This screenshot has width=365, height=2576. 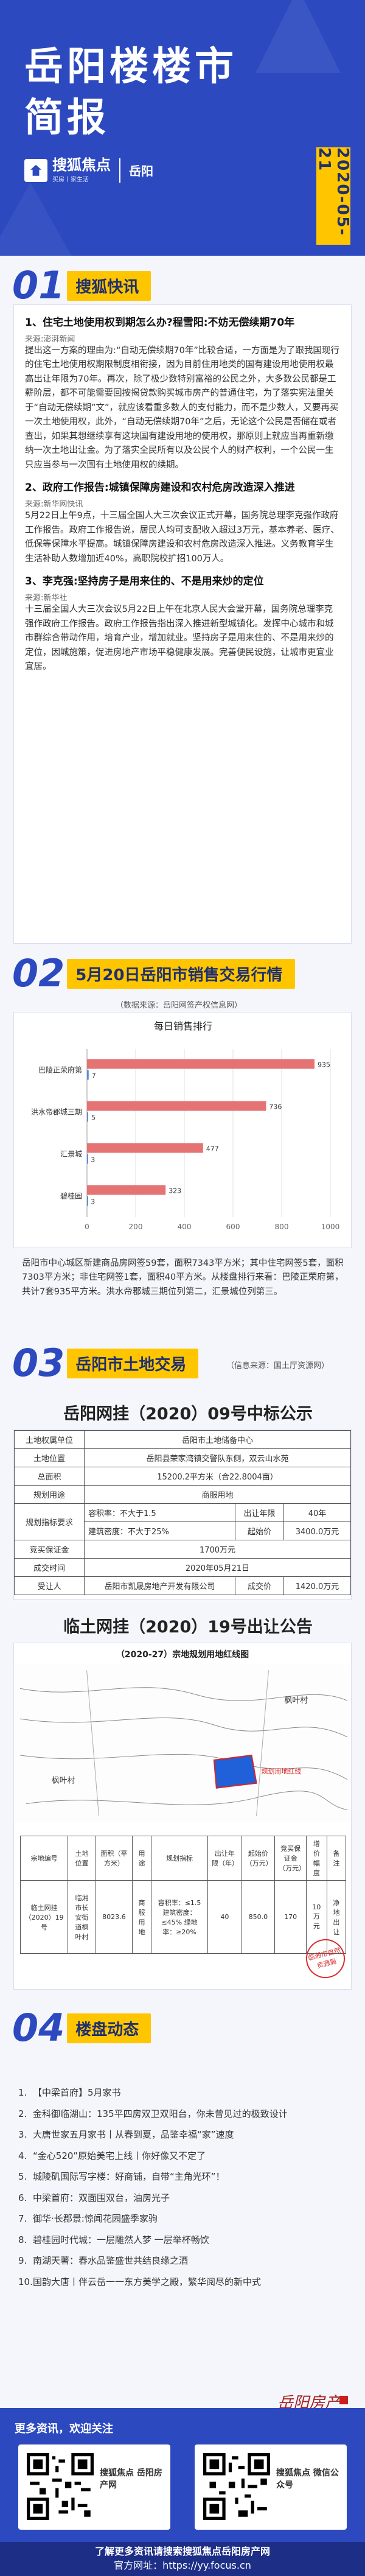 I want to click on table-header: 宗地编号, so click(x=44, y=1859).